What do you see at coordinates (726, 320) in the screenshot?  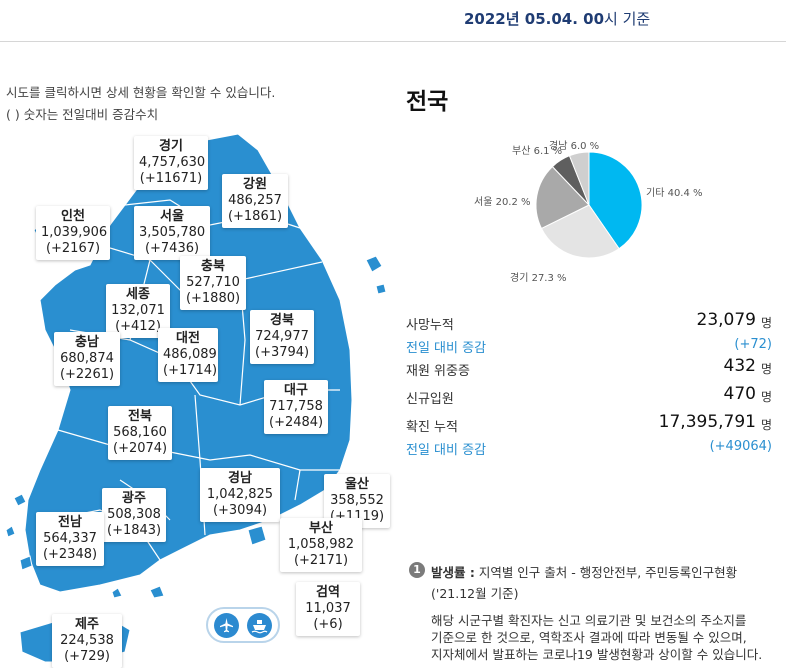 I see `stat-value: 23,079` at bounding box center [726, 320].